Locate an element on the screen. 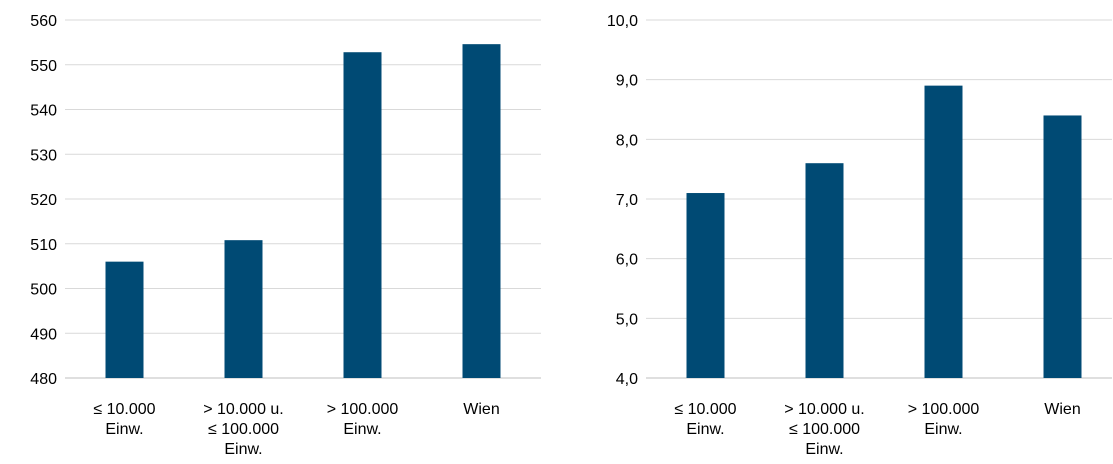  right-x-category-label: ≤ 10.000 Einw. is located at coordinates (705, 419).